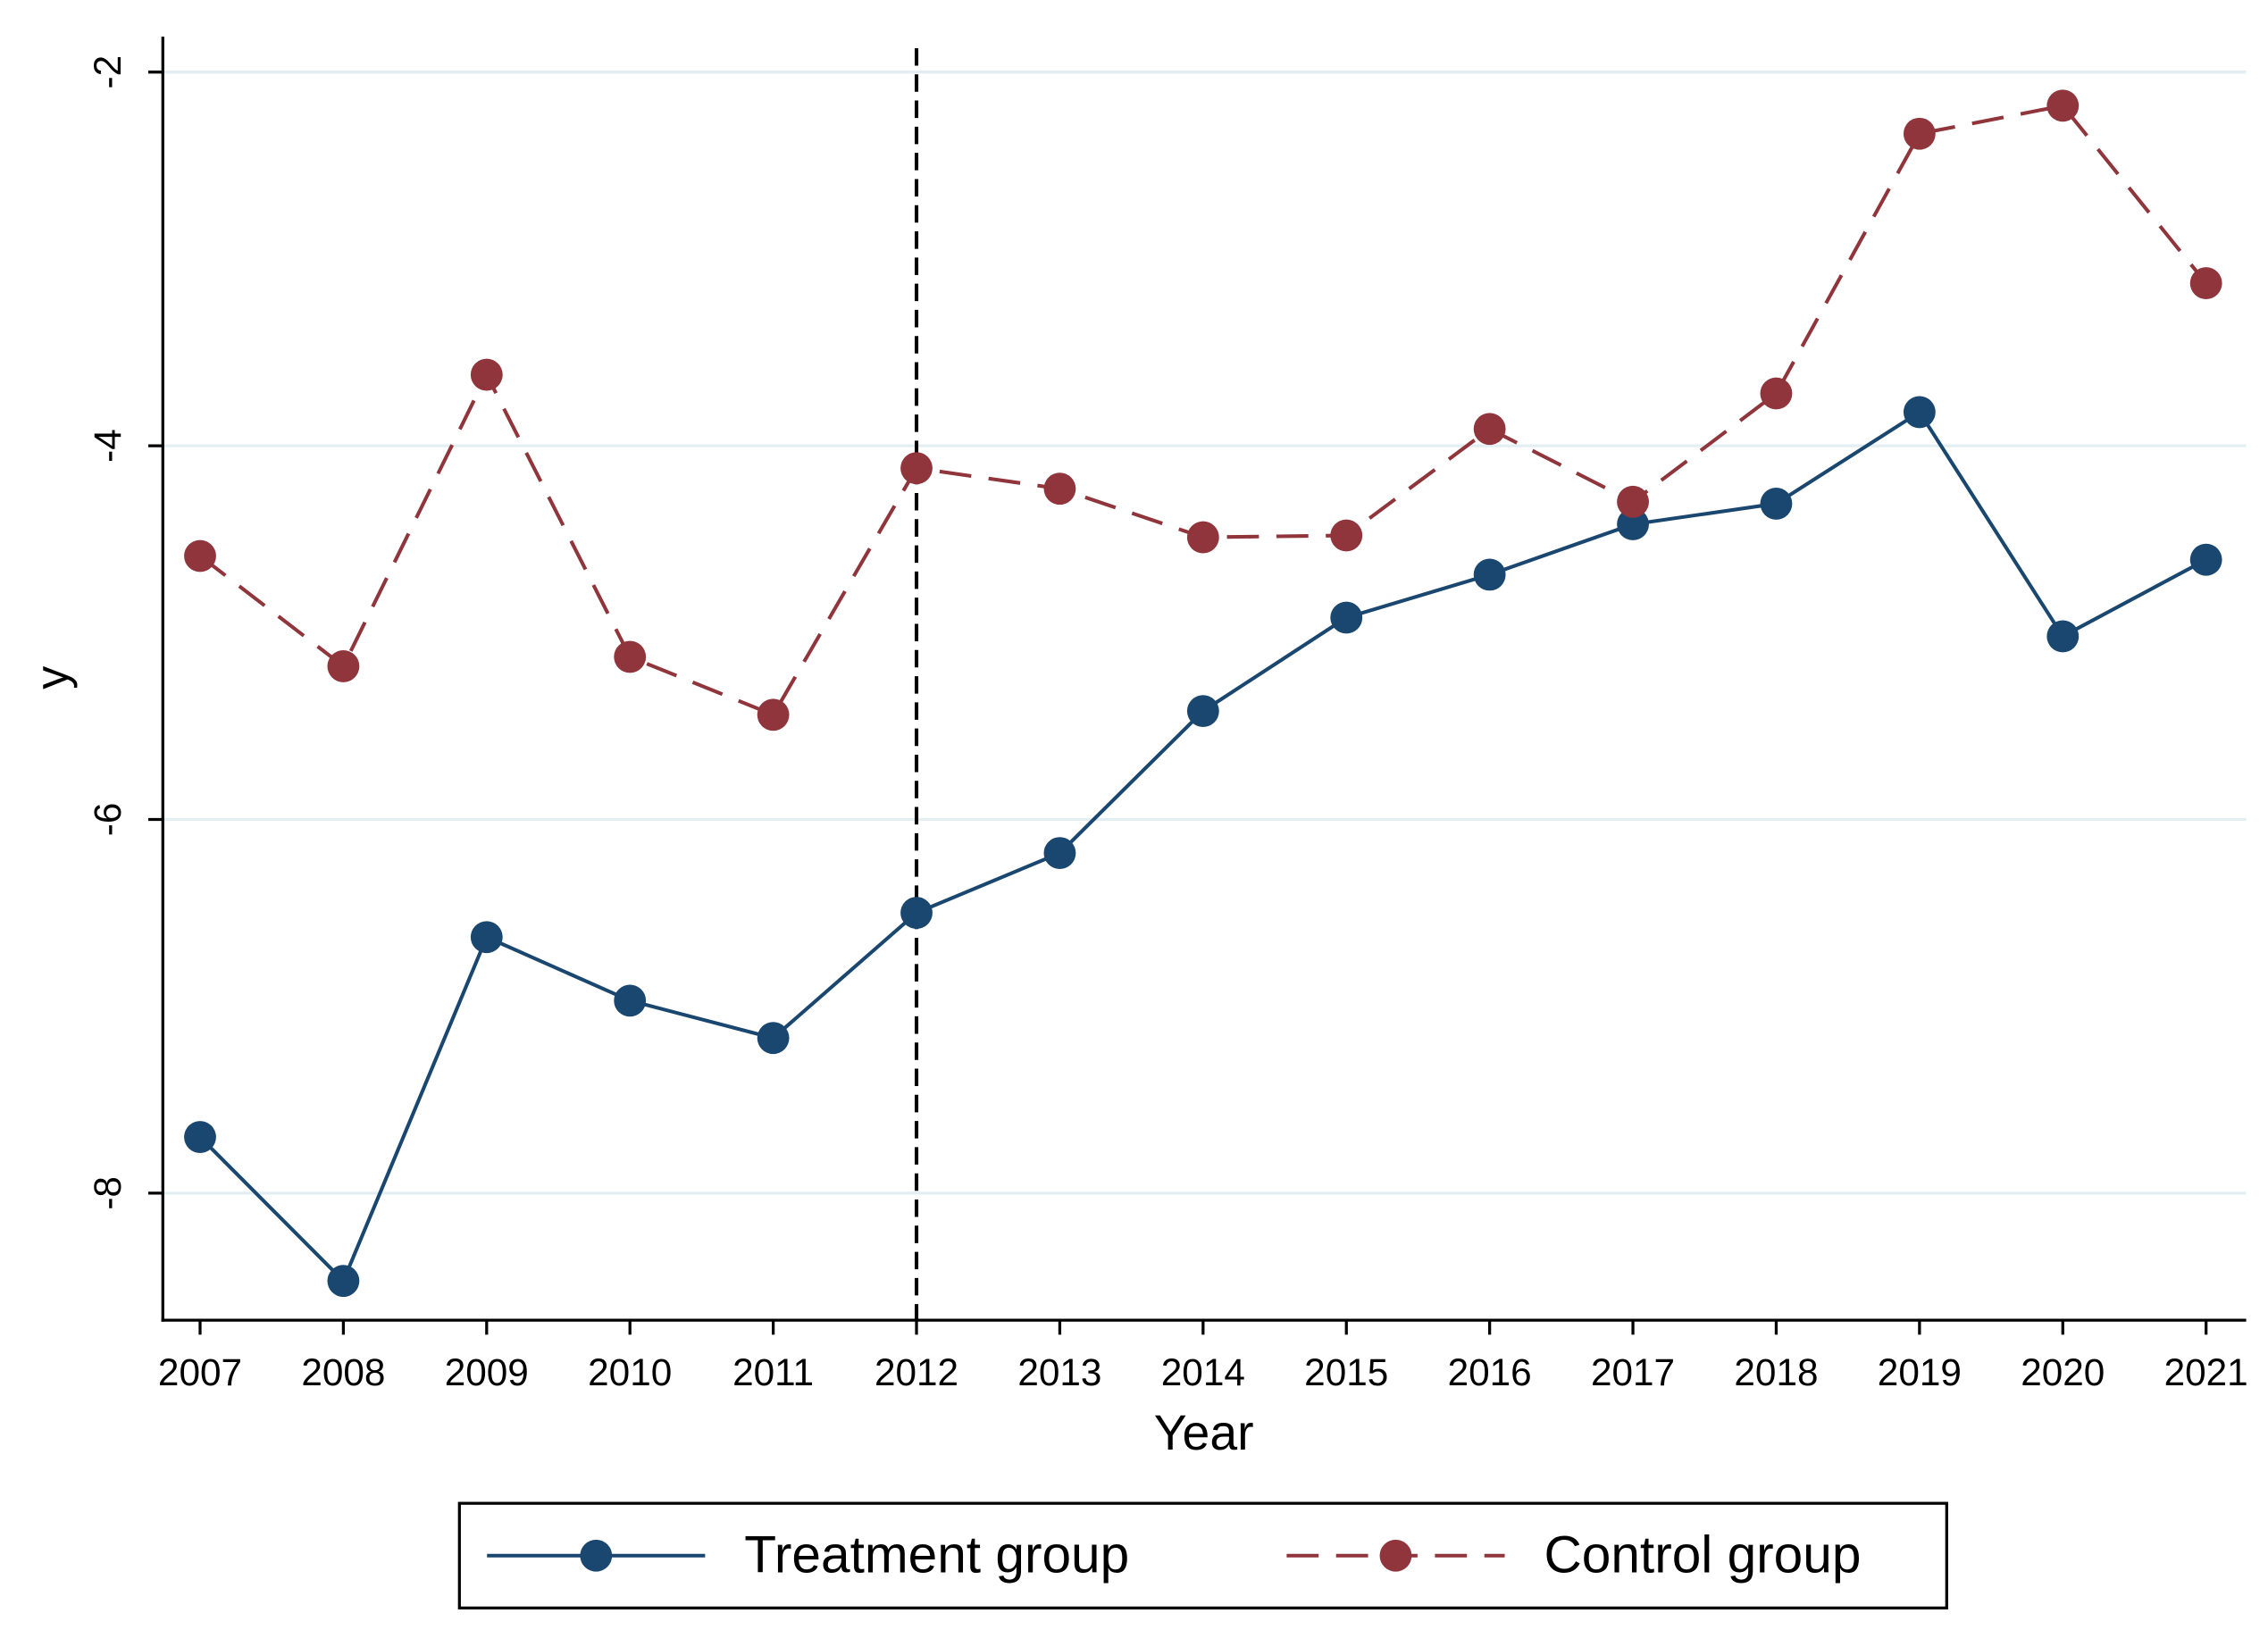 Image resolution: width=2268 pixels, height=1630 pixels. What do you see at coordinates (108, 1193) in the screenshot?
I see `y-tick-label: -8` at bounding box center [108, 1193].